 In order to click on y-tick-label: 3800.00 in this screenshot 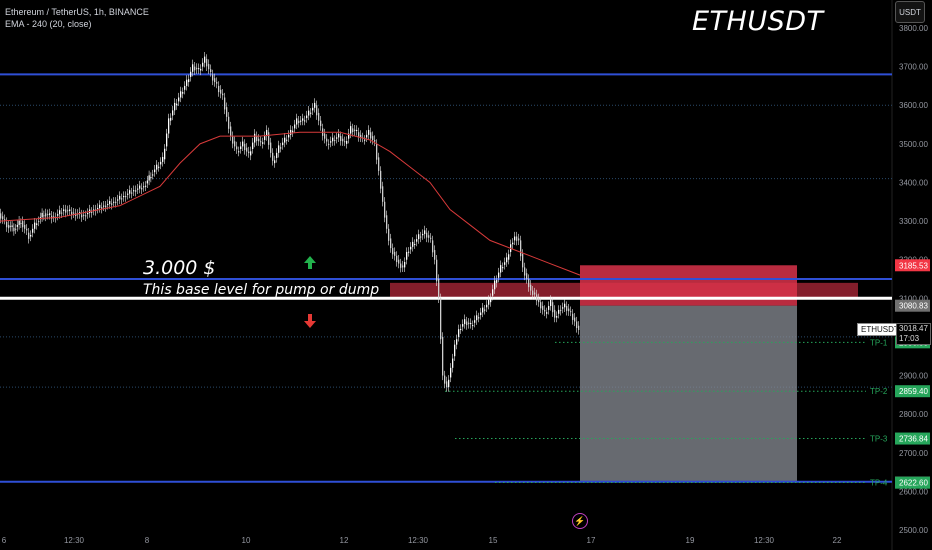, I will do `click(913, 28)`.